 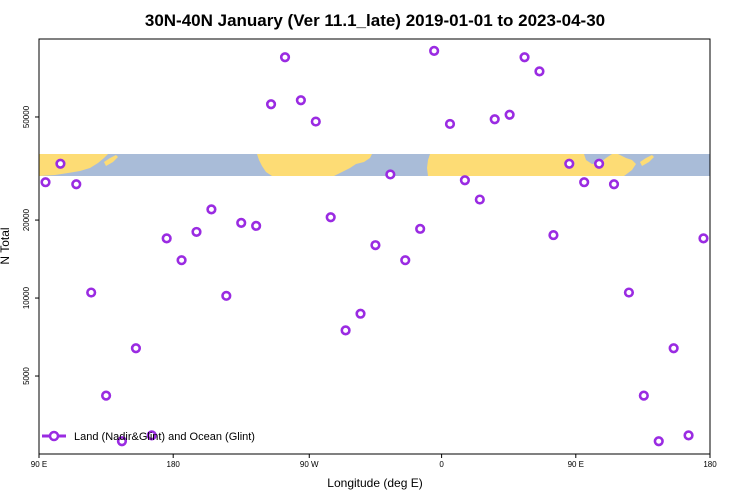 I want to click on x-tick-label: 90 W, so click(x=309, y=464).